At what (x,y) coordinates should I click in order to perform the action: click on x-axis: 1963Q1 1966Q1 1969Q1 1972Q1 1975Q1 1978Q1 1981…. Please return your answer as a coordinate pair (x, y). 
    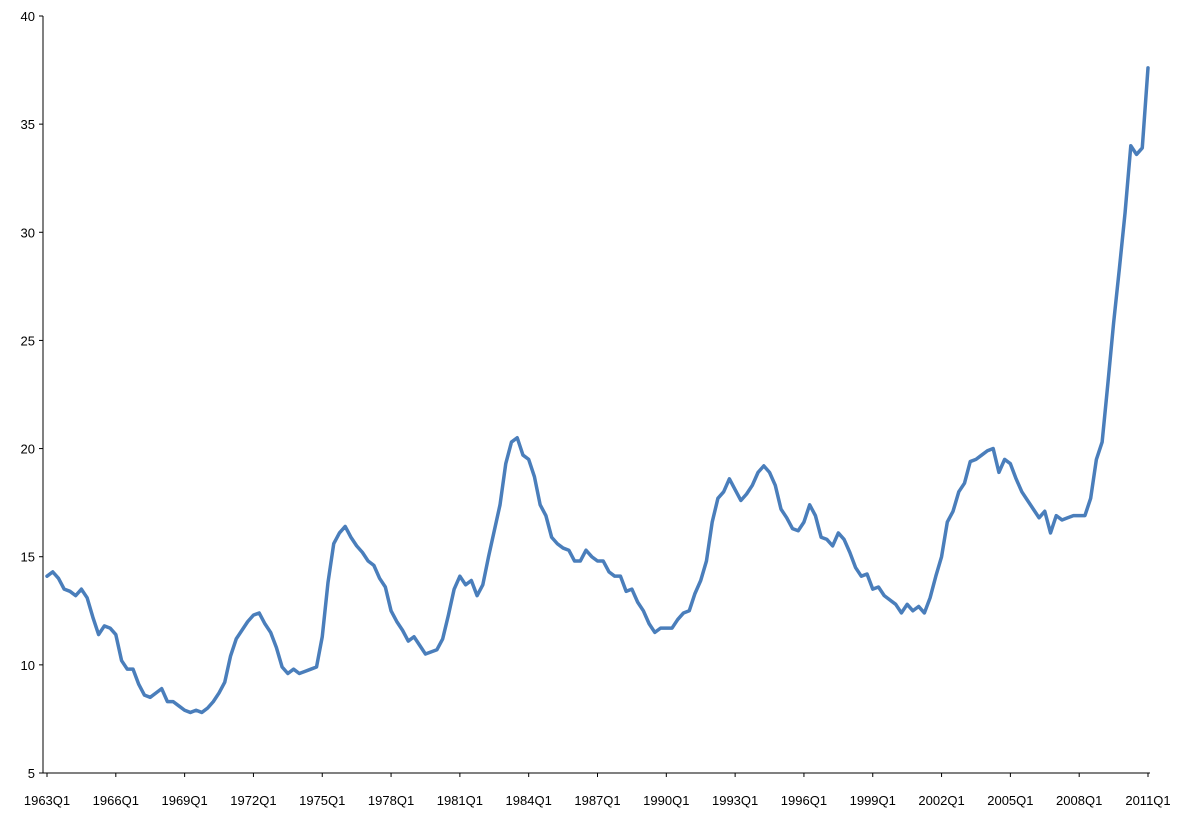
    Looking at the image, I should click on (597, 790).